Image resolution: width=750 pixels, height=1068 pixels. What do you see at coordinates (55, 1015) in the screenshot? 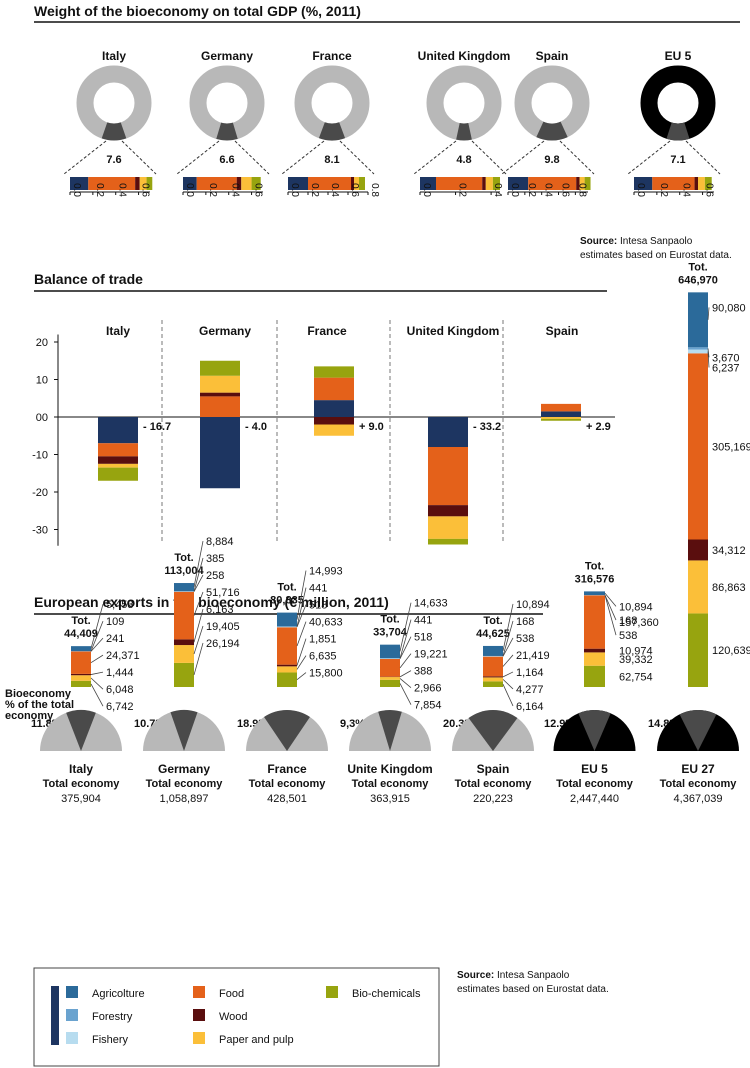
I see `legend-navy-bar` at bounding box center [55, 1015].